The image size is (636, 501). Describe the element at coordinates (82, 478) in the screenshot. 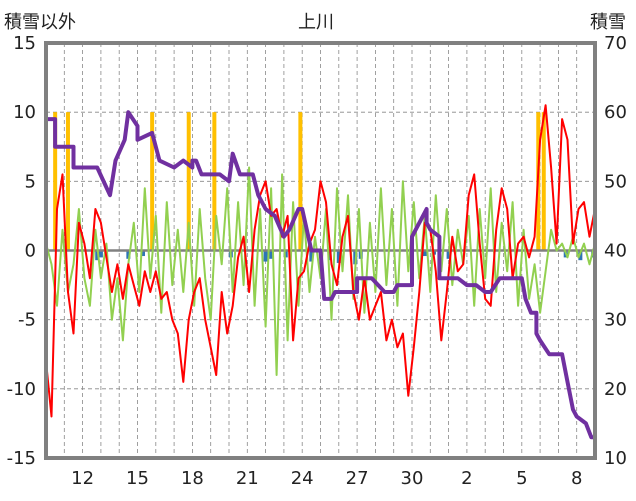

I see `x-tick-label: 12` at that location.